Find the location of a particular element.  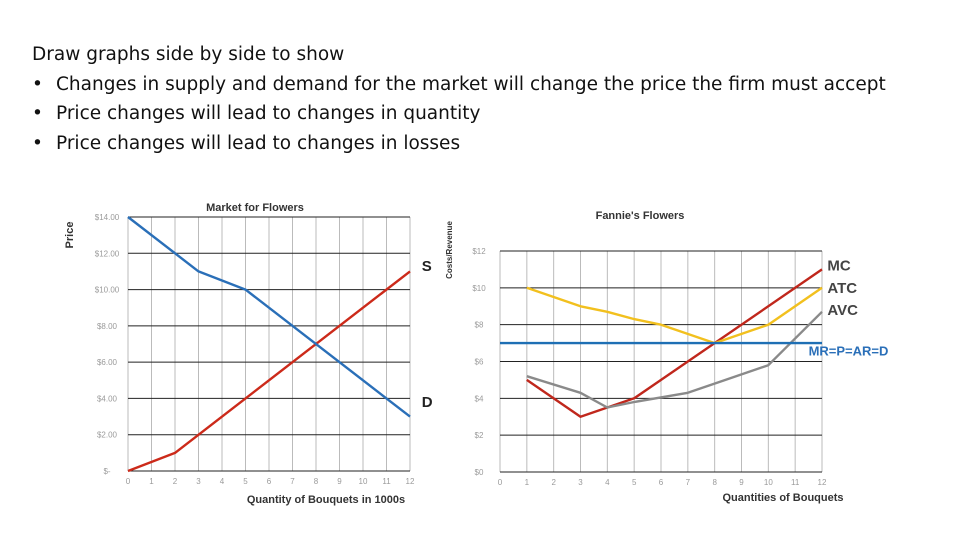

series-line-atc is located at coordinates (674, 315).